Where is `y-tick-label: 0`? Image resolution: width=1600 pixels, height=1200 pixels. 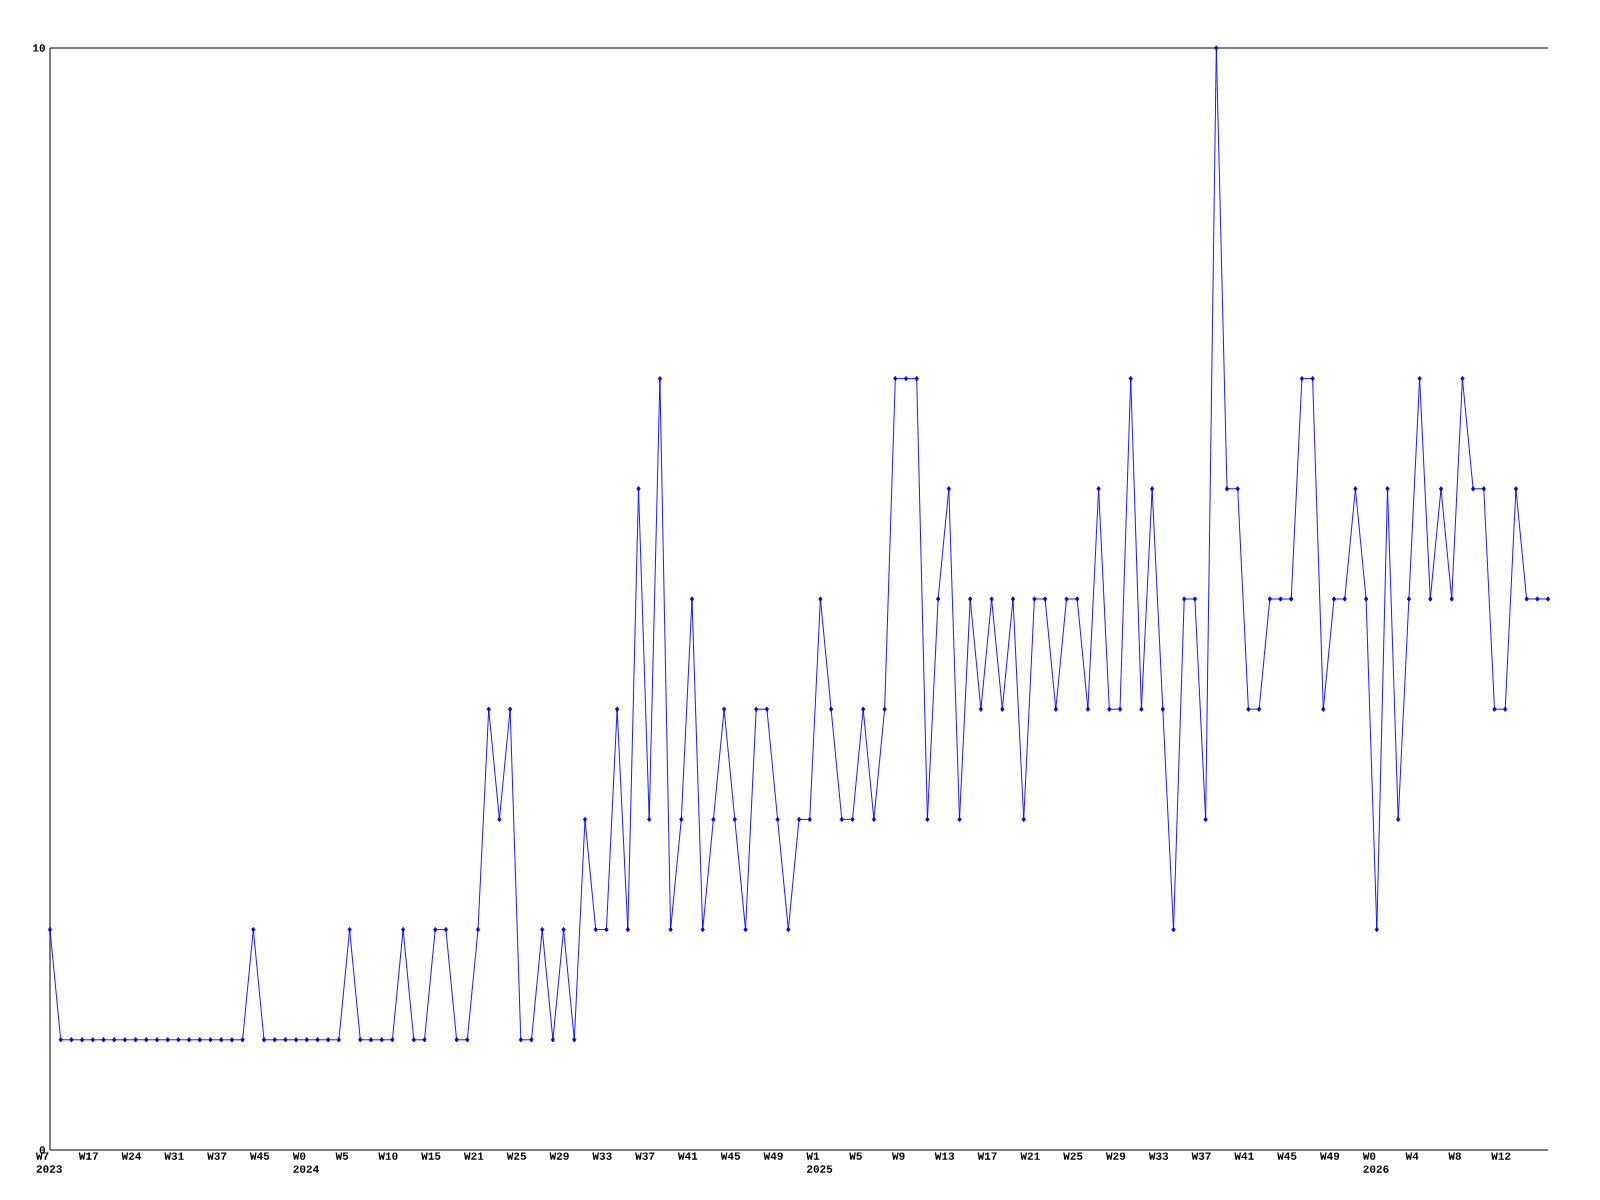
y-tick-label: 0 is located at coordinates (42, 1150).